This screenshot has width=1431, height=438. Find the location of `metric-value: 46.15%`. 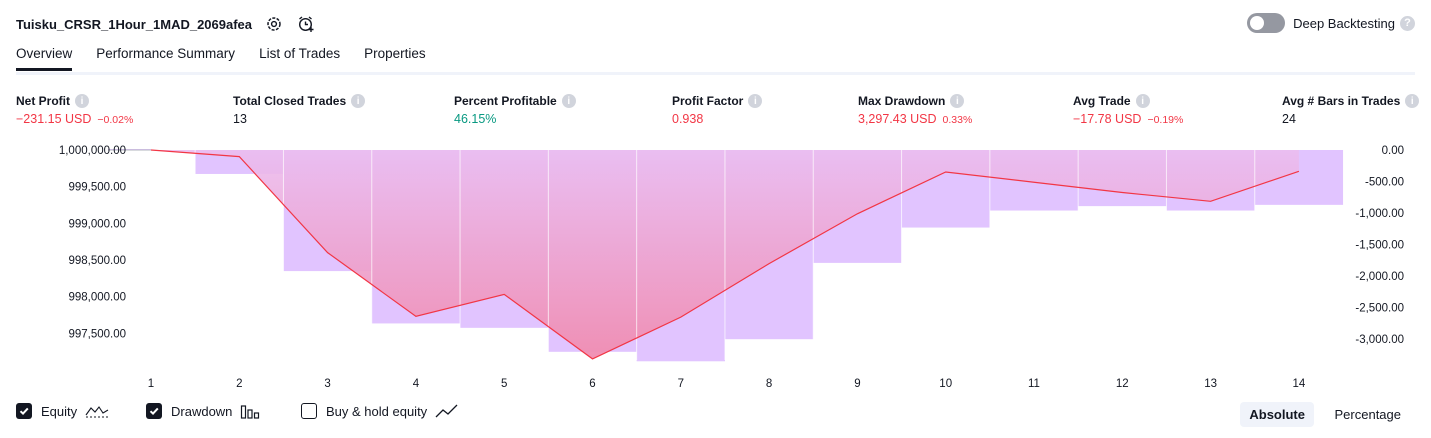

metric-value: 46.15% is located at coordinates (475, 119).